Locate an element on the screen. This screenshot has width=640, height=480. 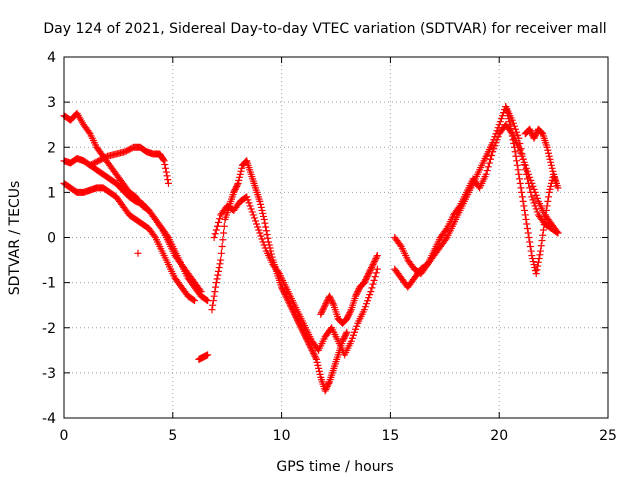
y-tick-label: -2 is located at coordinates (49, 329).